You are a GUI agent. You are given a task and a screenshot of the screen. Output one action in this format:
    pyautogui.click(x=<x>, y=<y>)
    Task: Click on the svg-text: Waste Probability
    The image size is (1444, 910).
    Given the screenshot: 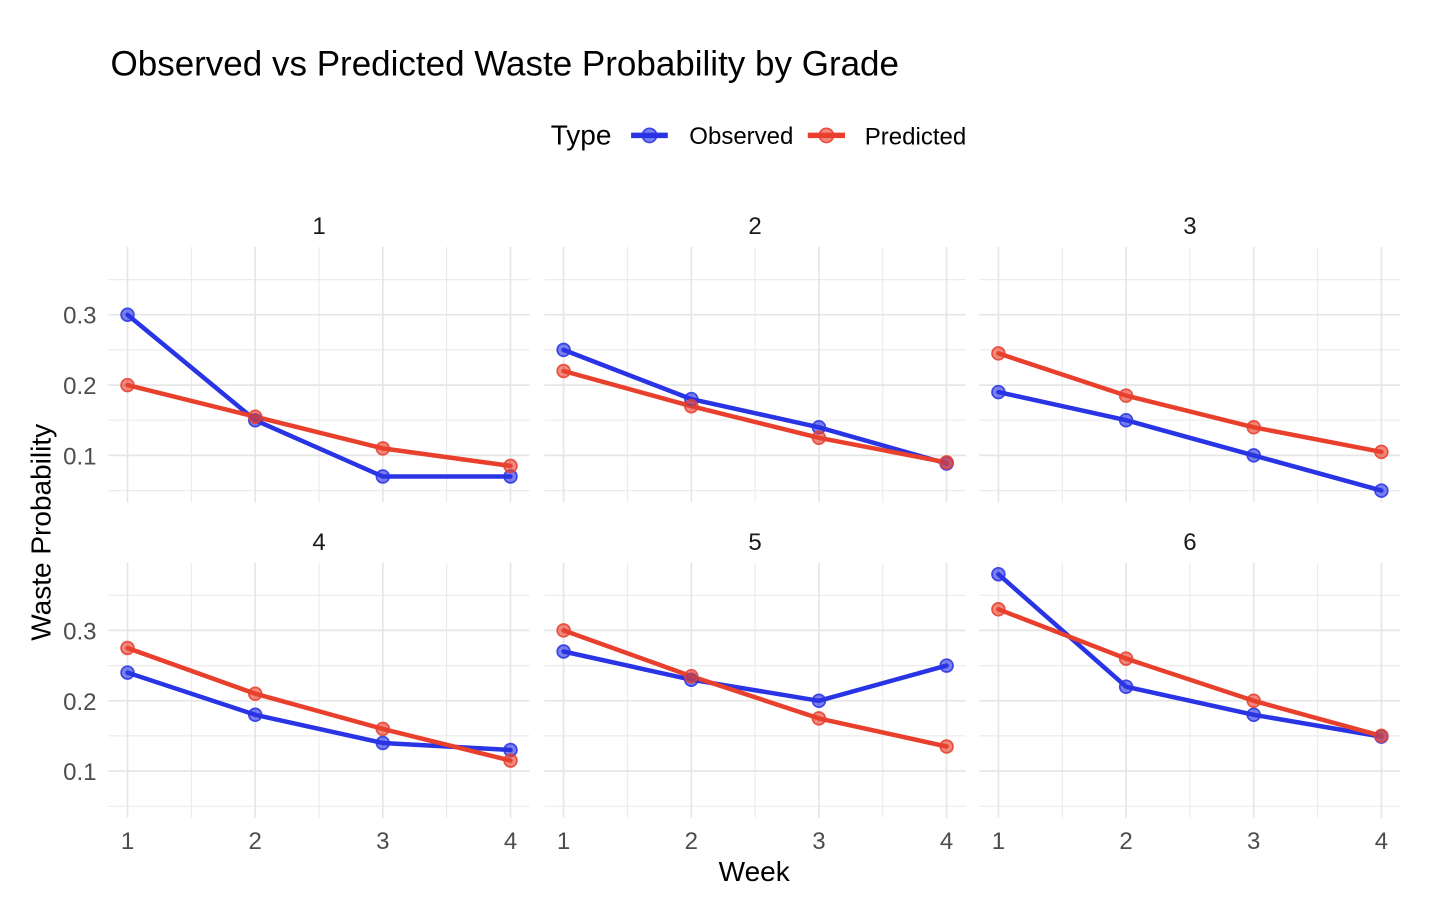 What is the action you would take?
    pyautogui.click(x=41, y=532)
    